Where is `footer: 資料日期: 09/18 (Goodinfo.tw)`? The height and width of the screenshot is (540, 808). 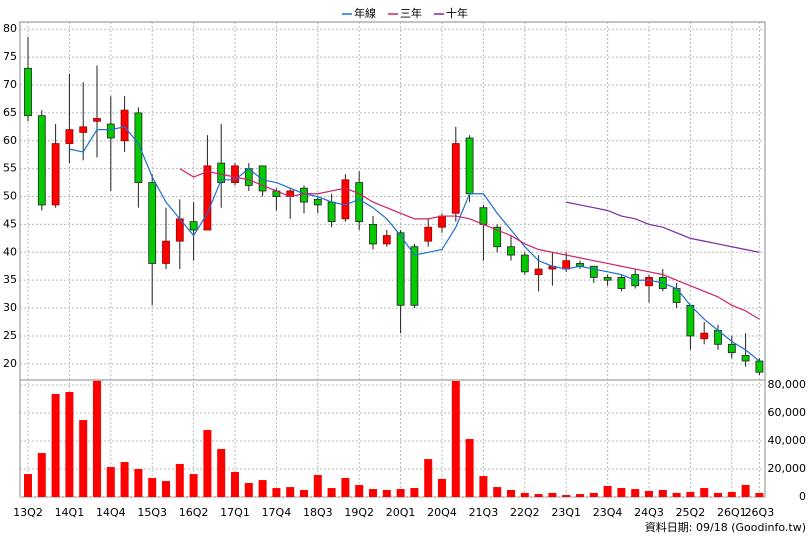
footer: 資料日期: 09/18 (Goodinfo.tw) is located at coordinates (725, 527).